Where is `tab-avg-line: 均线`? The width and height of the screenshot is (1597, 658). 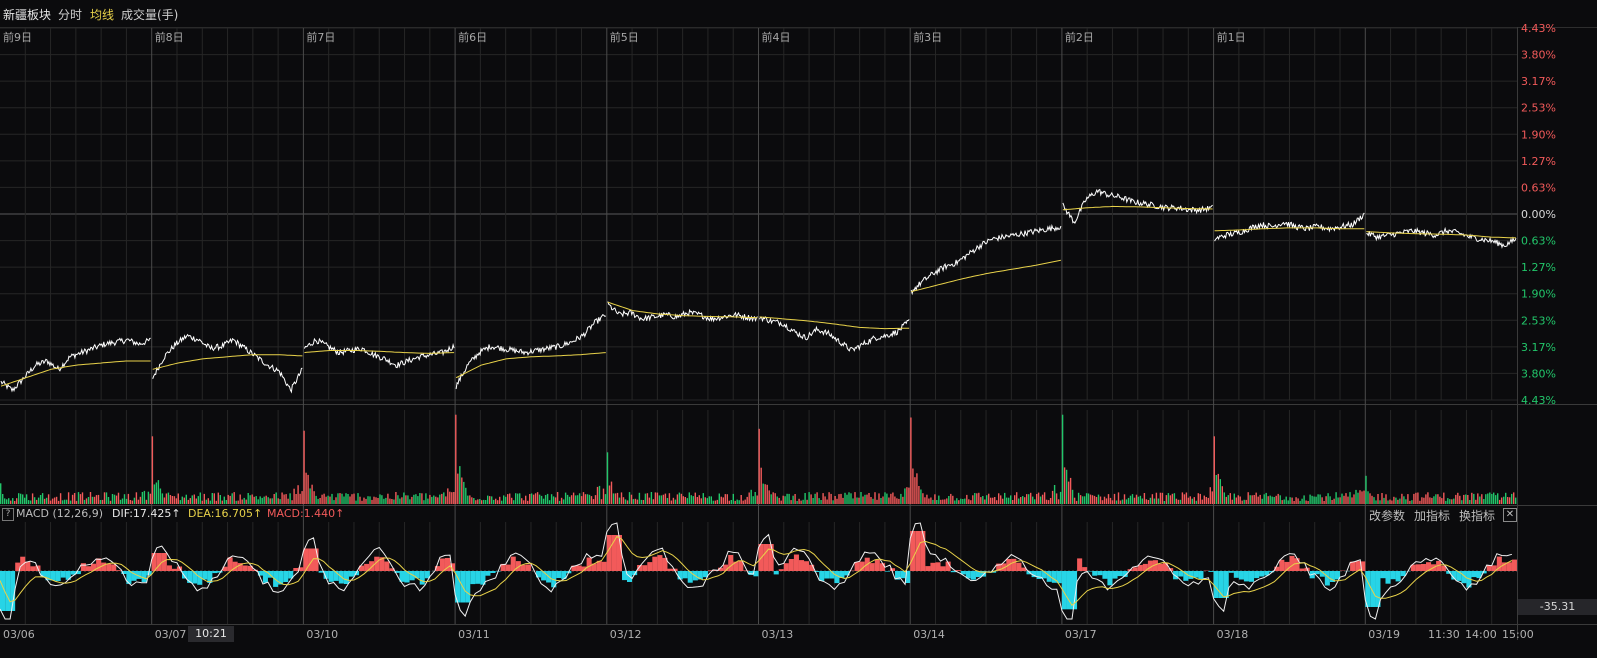
tab-avg-line: 均线 is located at coordinates (102, 15).